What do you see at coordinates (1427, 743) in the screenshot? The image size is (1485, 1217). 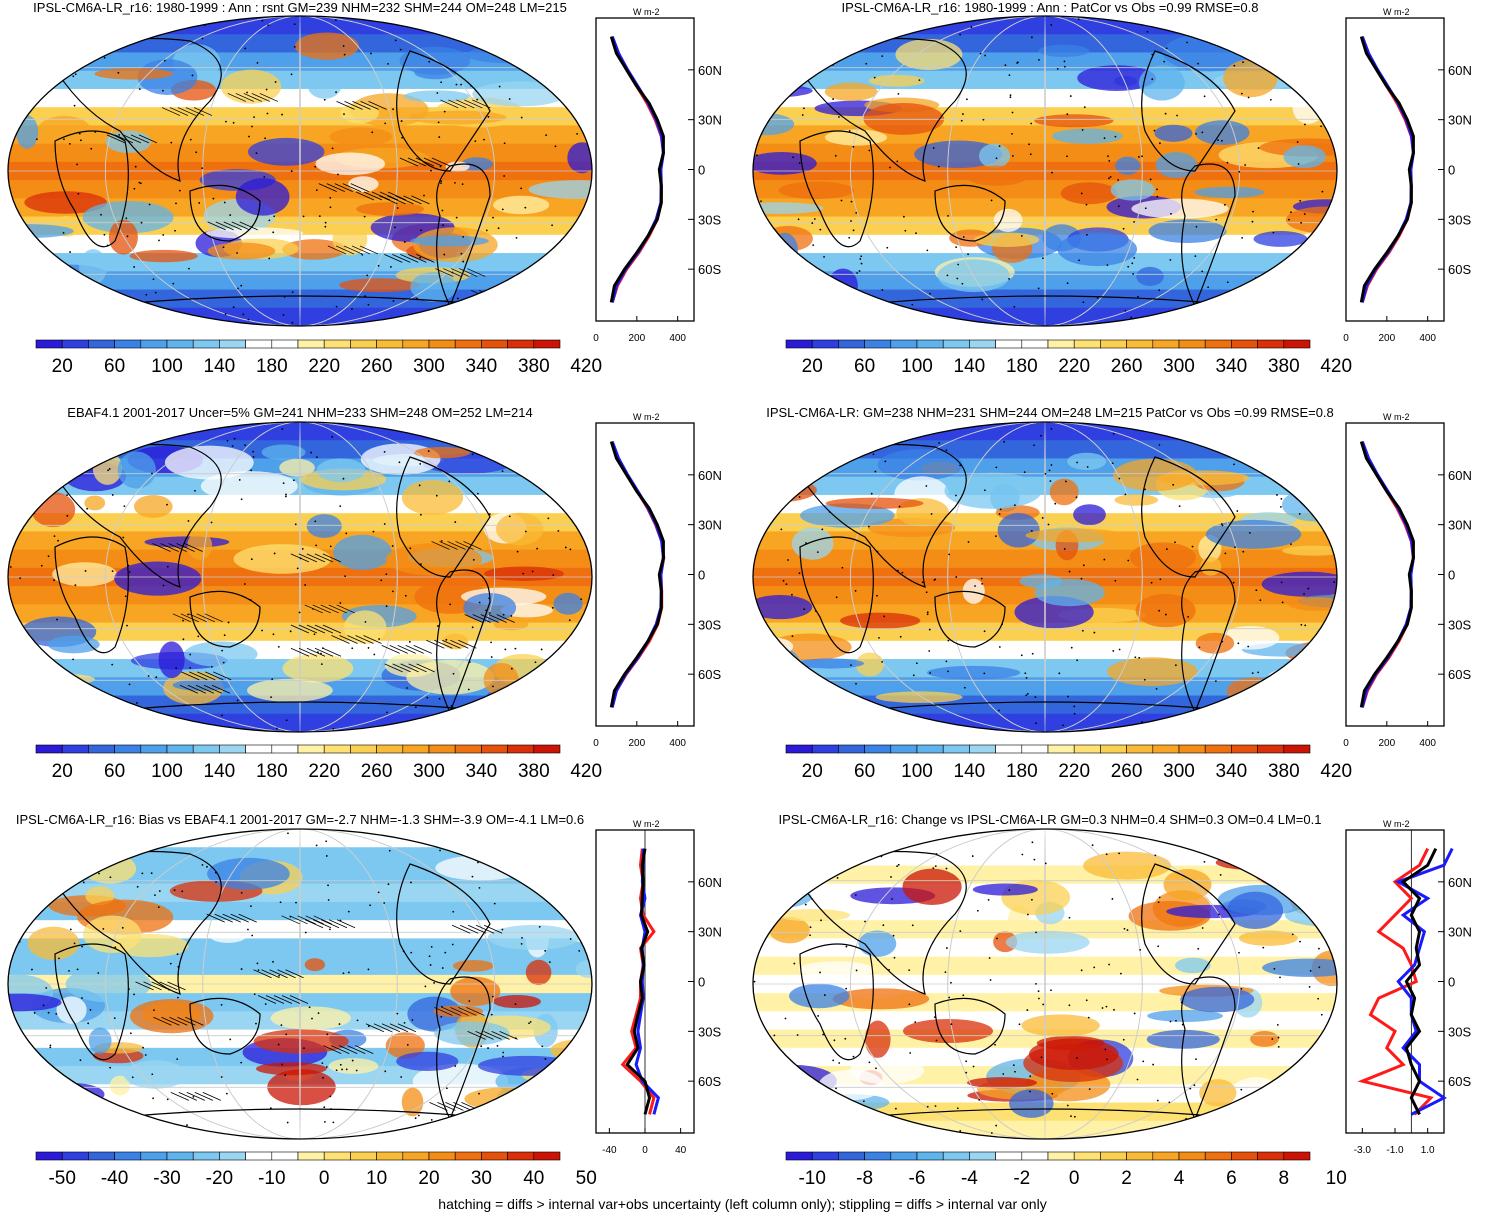 I see `zonal-x-tick-label: 400` at bounding box center [1427, 743].